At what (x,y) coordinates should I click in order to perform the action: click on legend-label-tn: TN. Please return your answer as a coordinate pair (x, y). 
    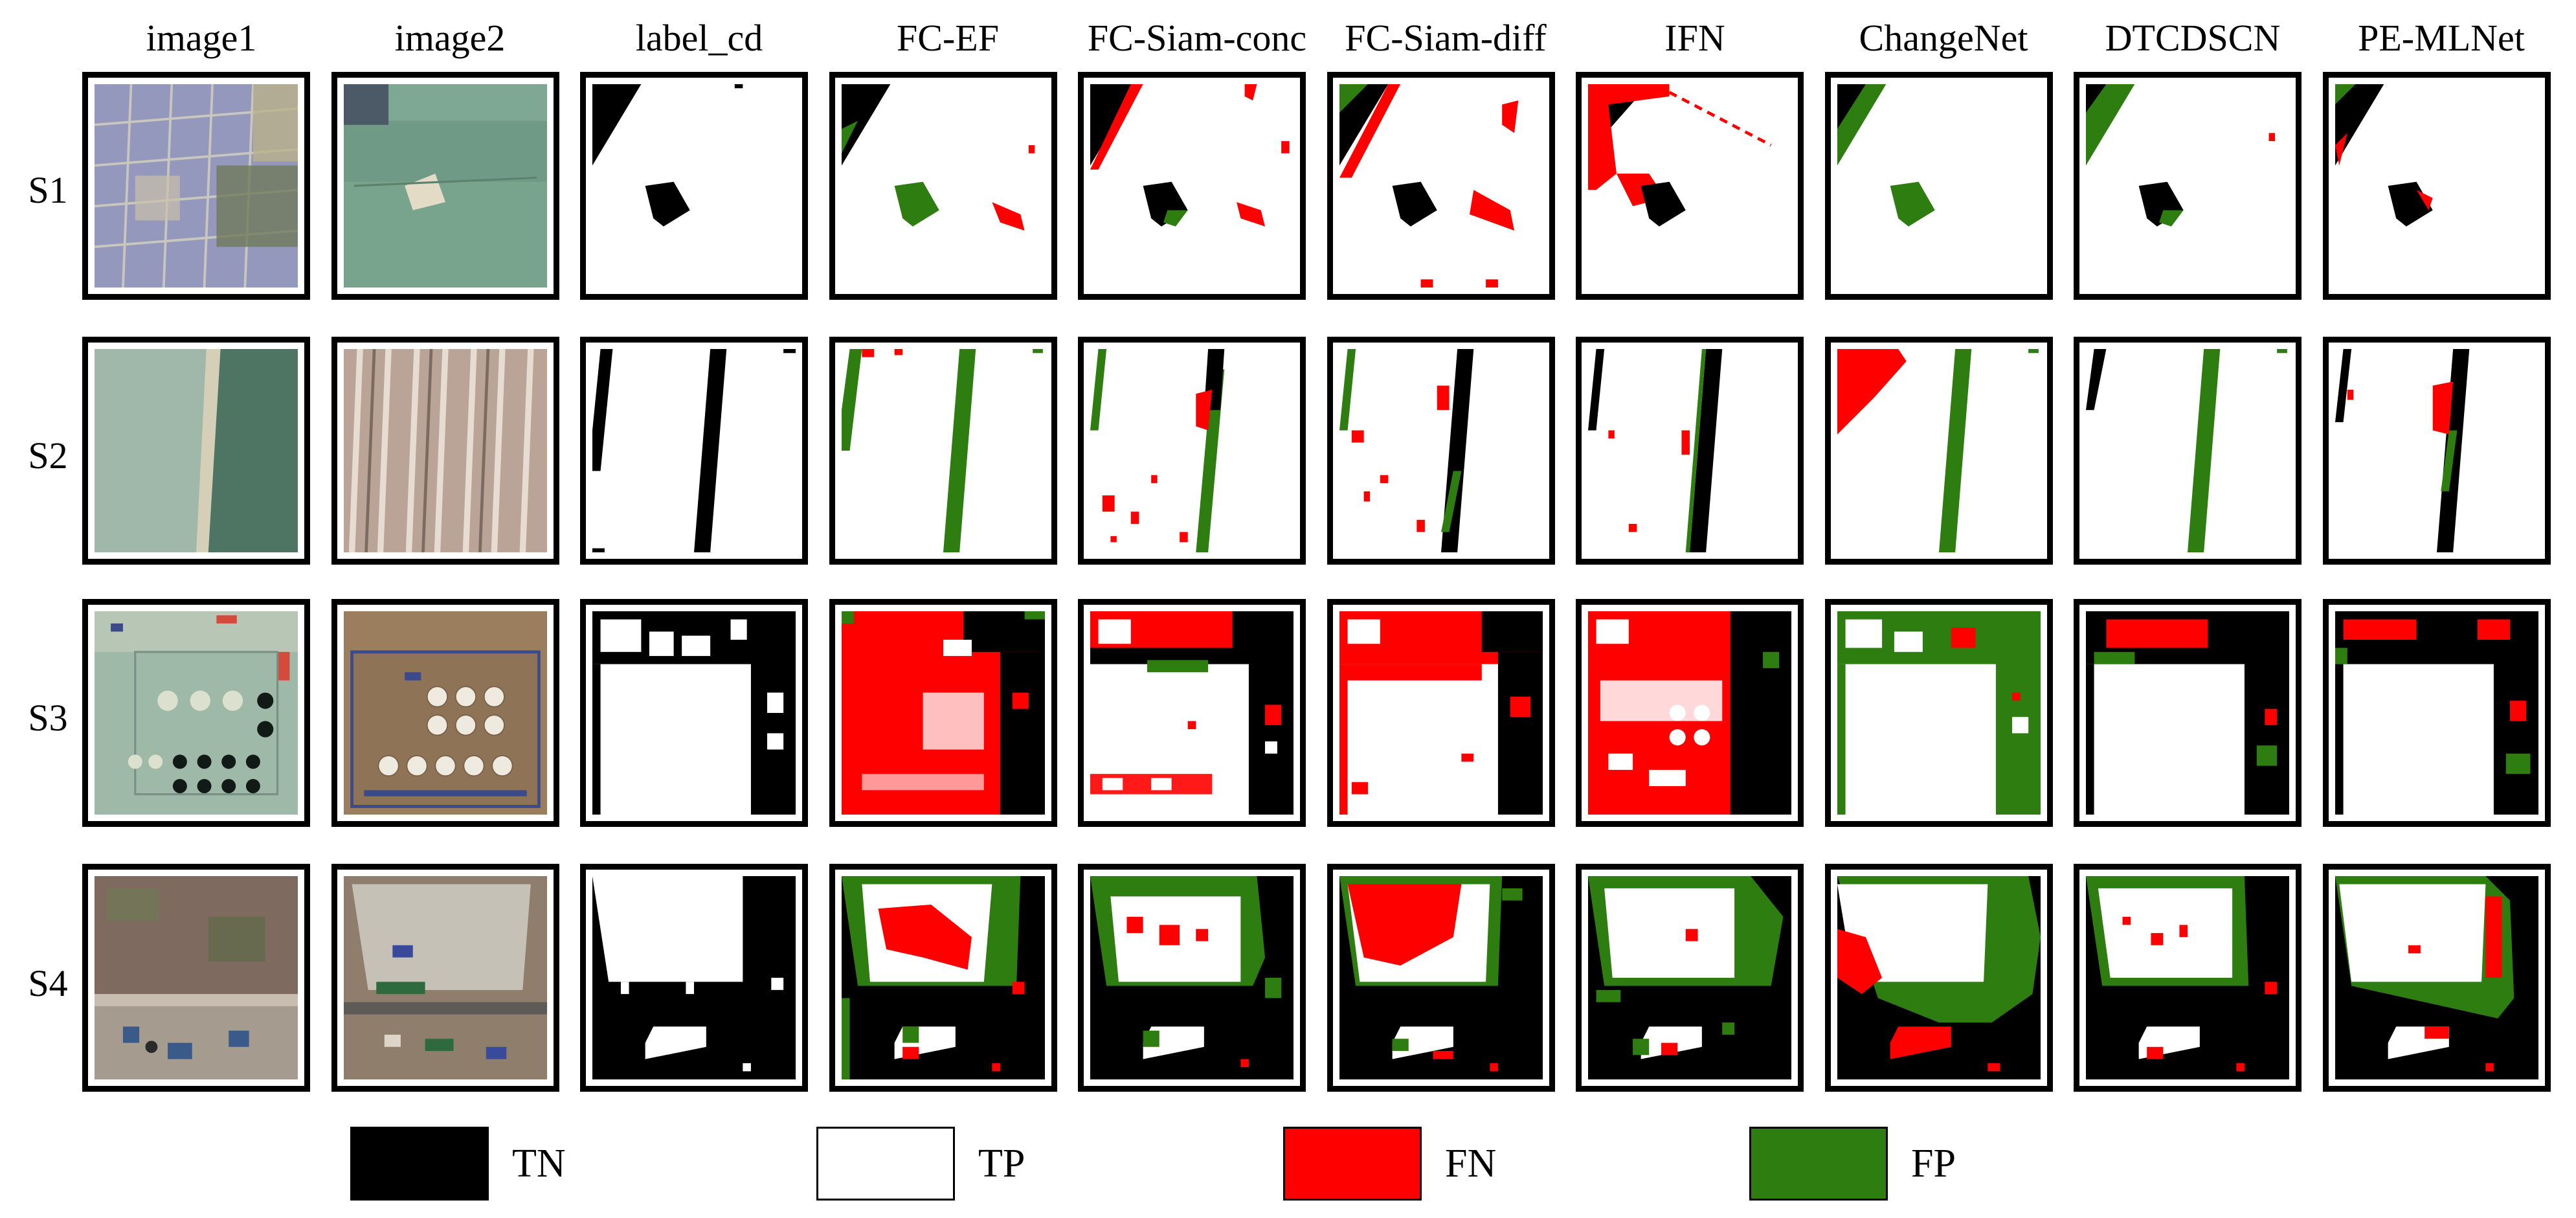
    Looking at the image, I should click on (539, 1164).